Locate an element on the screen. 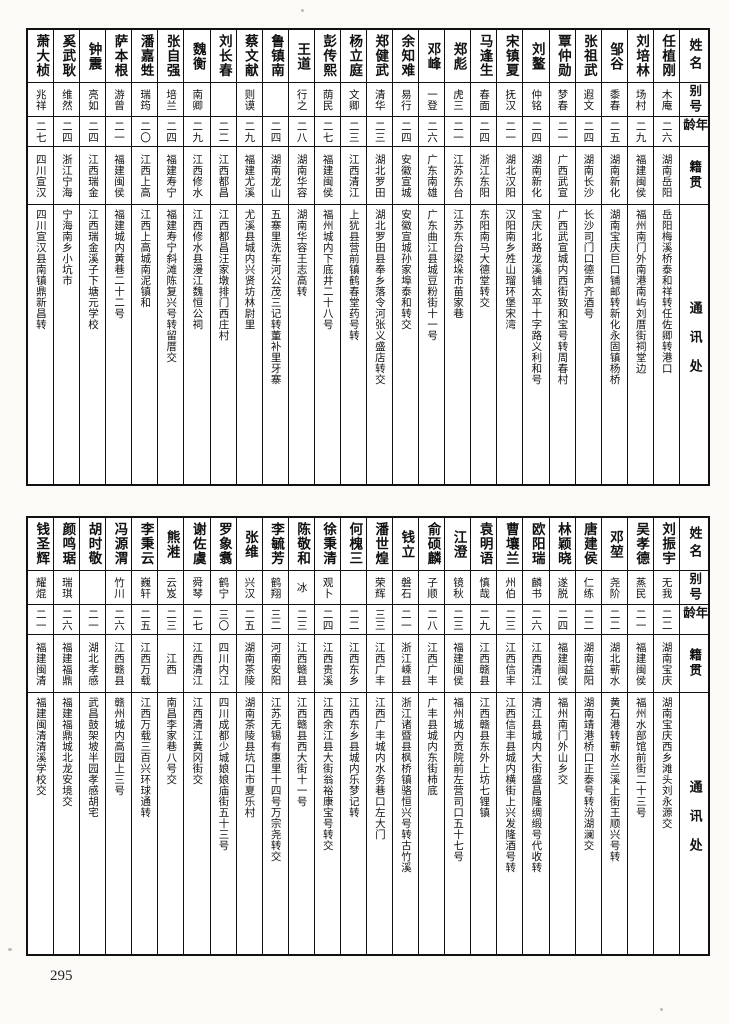  cell-text: 唐建侯 is located at coordinates (588, 544).